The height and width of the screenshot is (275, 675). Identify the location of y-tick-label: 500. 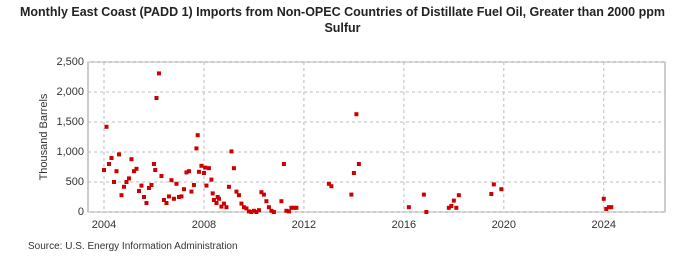
(75, 182).